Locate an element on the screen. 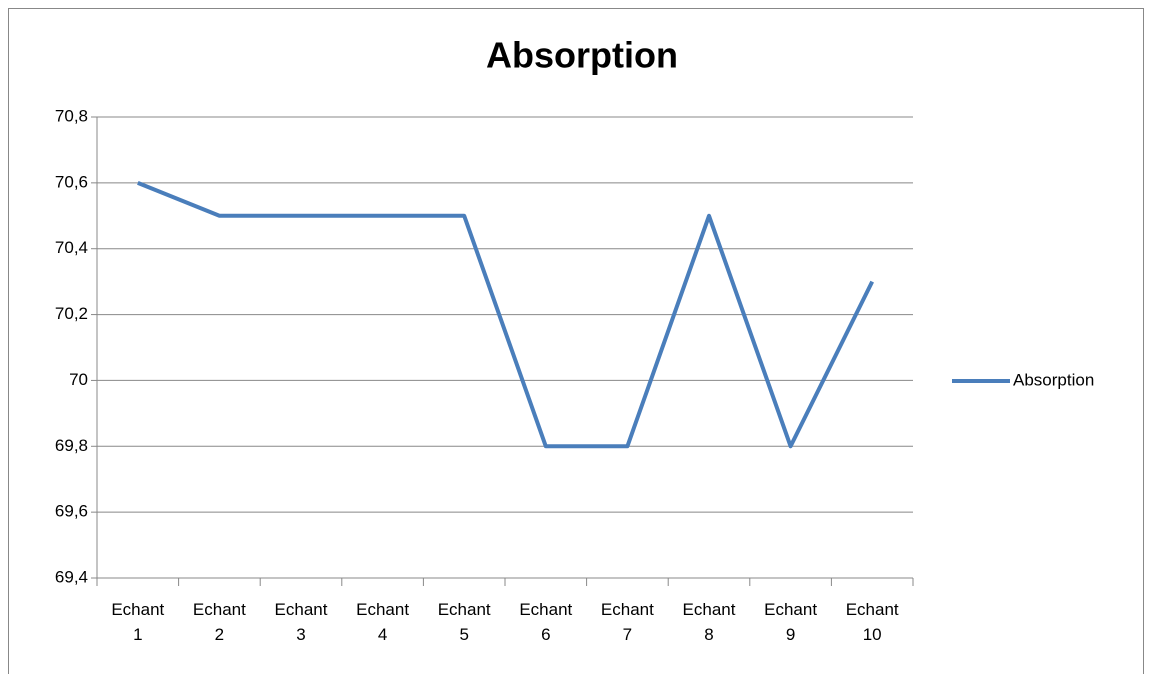  y-tick-label: 70,2 is located at coordinates (71, 313).